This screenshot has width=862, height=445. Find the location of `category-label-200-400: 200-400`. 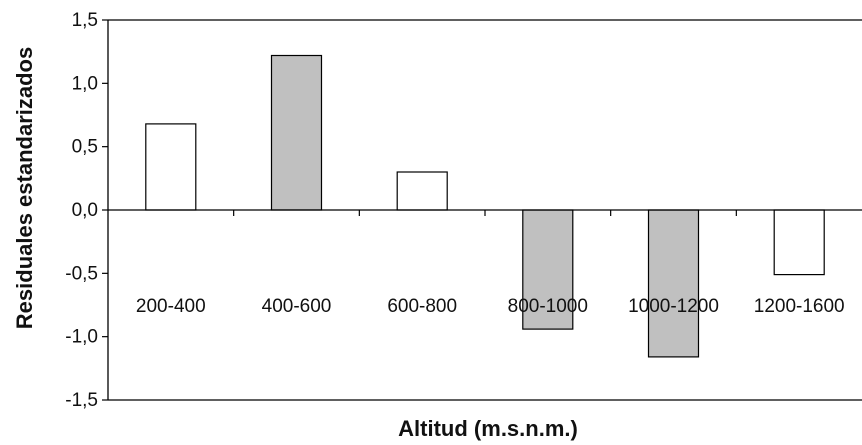

category-label-200-400: 200-400 is located at coordinates (171, 306).